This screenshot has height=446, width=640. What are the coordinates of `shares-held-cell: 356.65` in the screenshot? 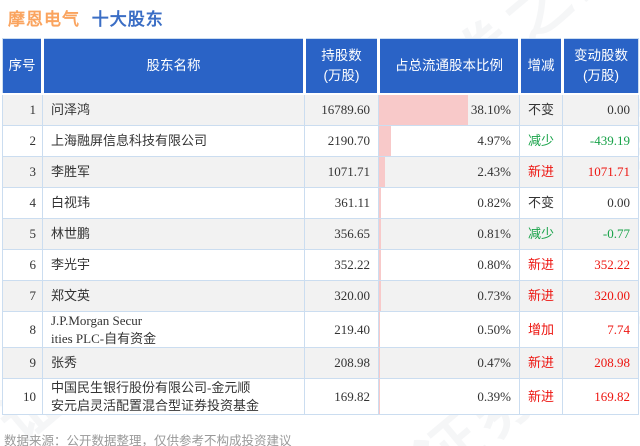 It's located at (341, 234).